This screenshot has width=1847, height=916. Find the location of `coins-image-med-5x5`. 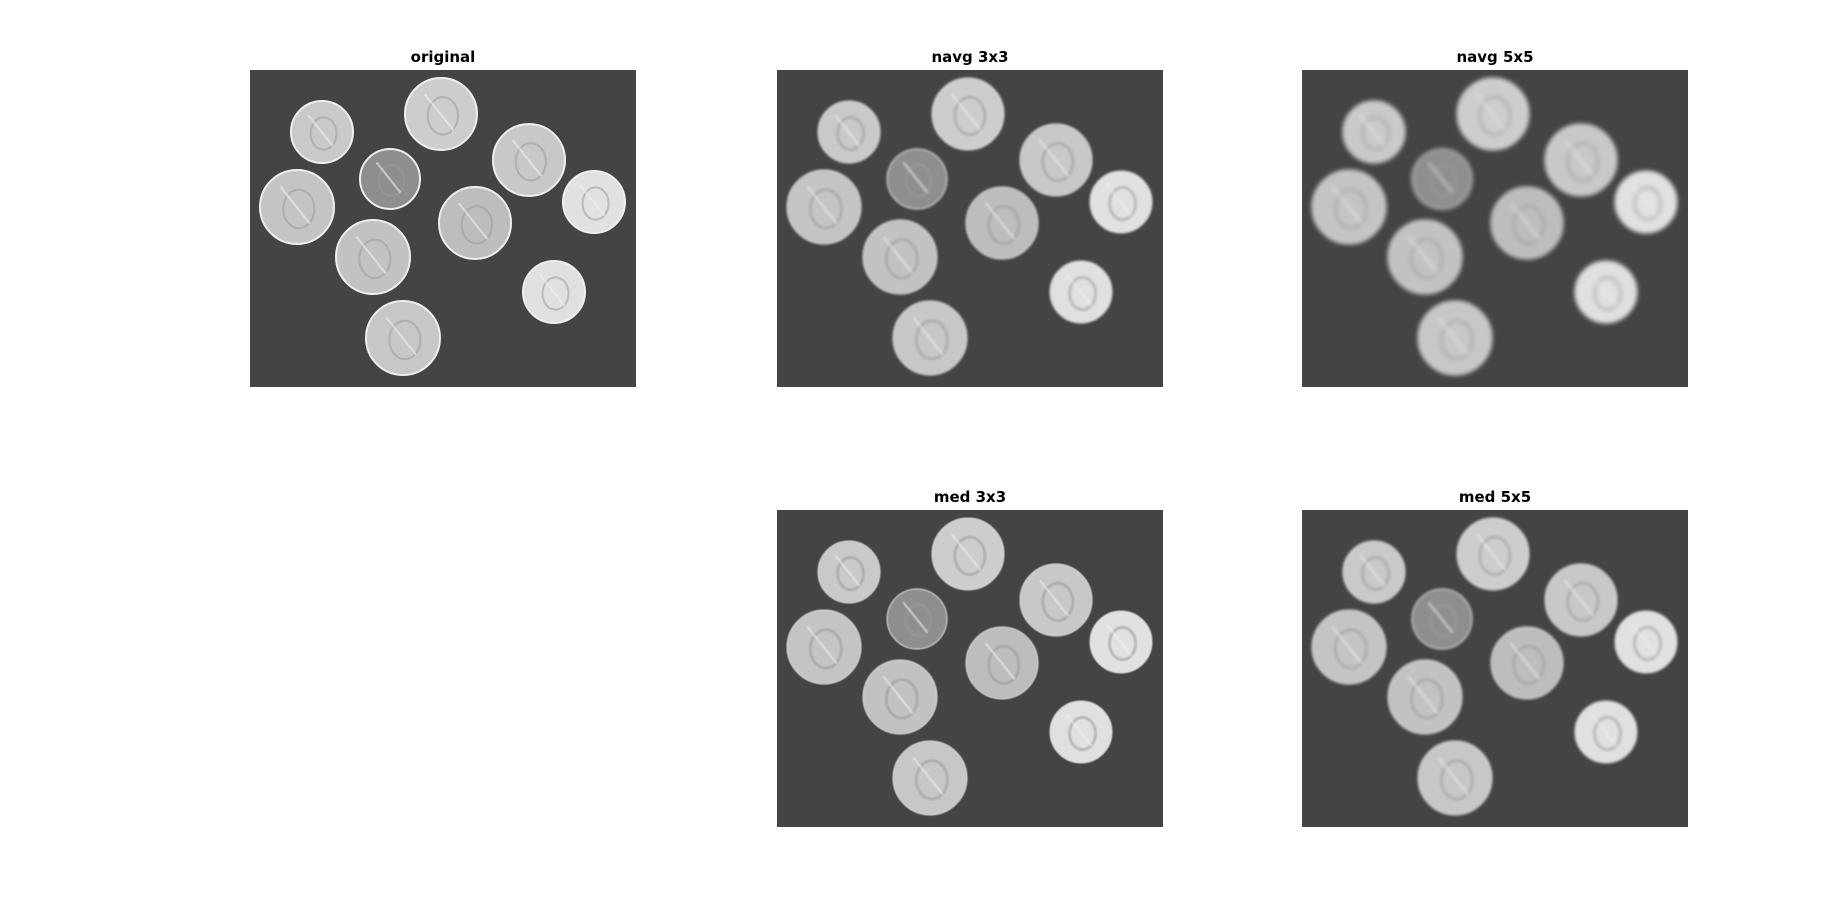

coins-image-med-5x5 is located at coordinates (1495, 668).